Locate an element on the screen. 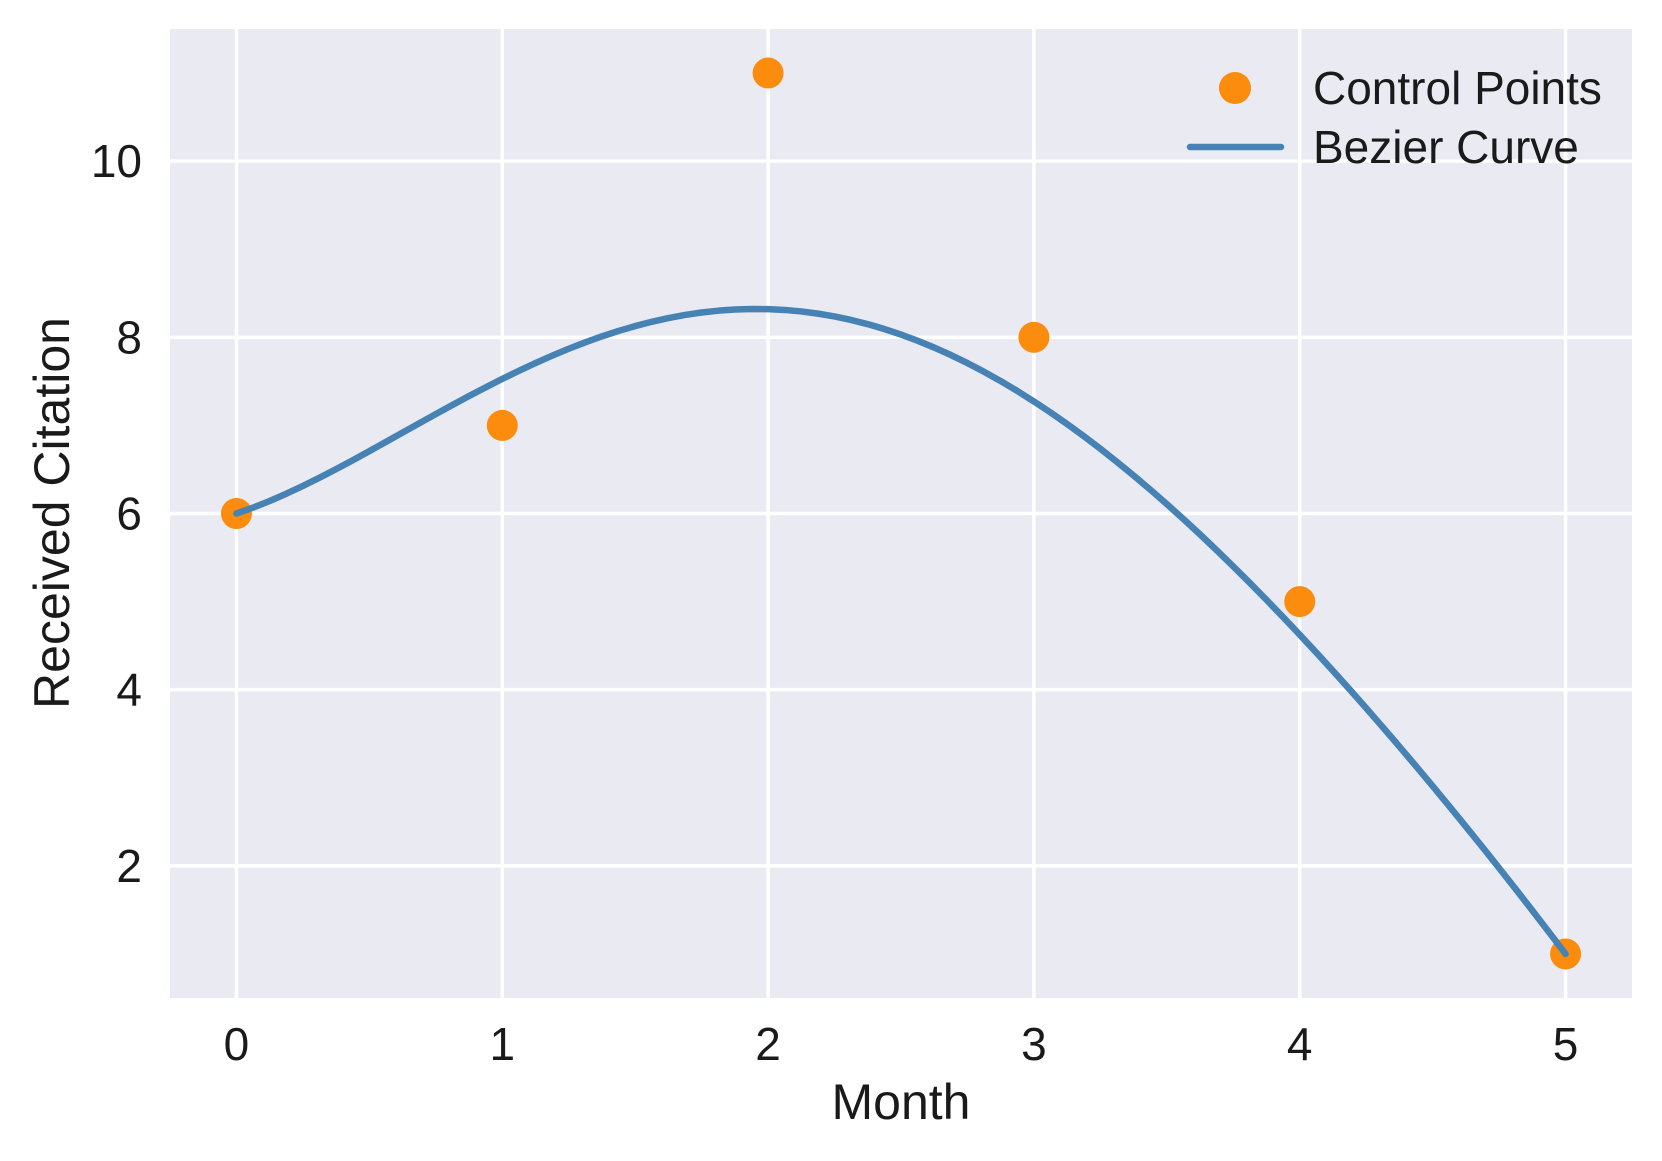 The height and width of the screenshot is (1161, 1662). legend-label-control-points: Control Points is located at coordinates (1457, 88).